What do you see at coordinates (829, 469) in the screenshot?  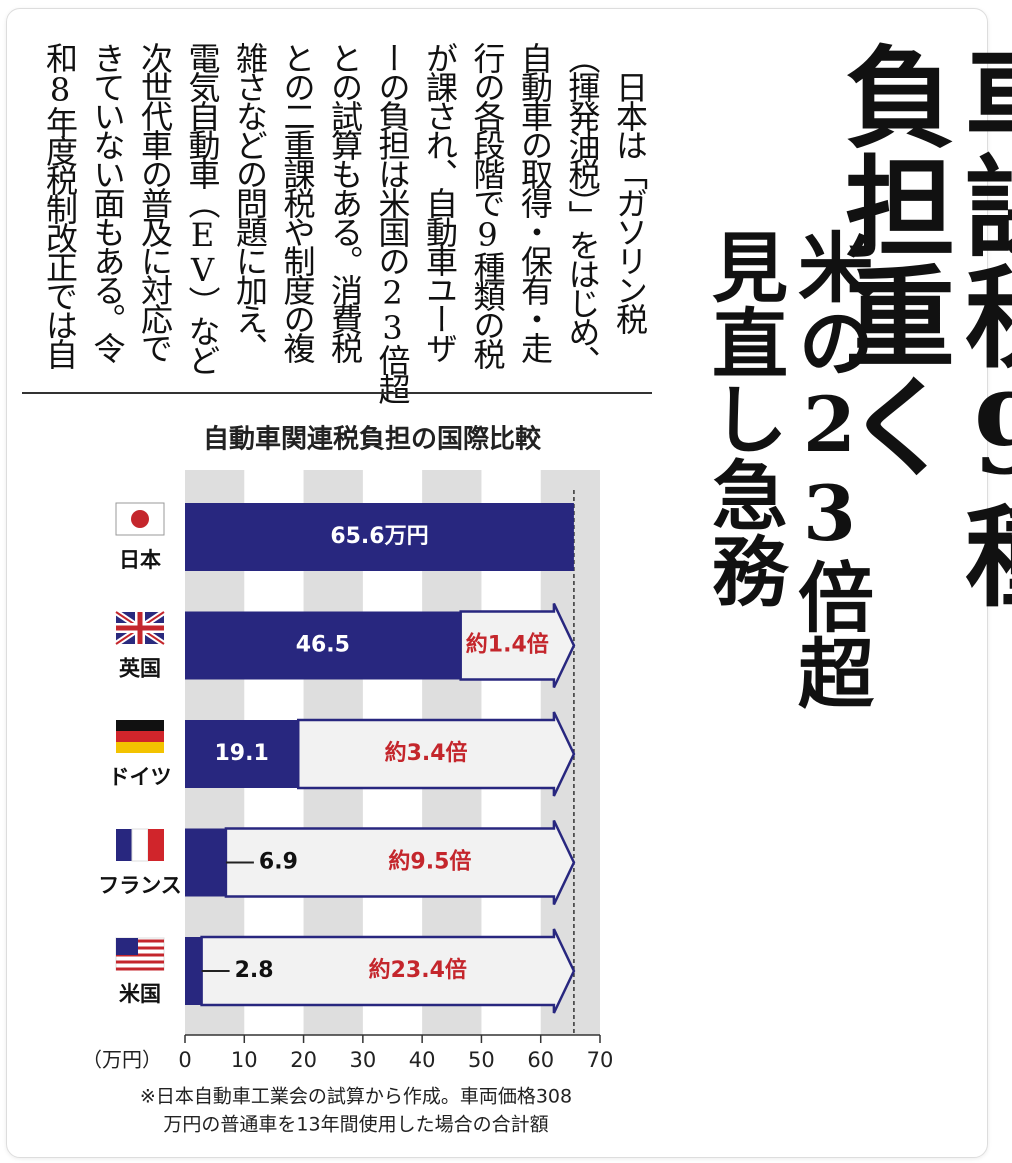 I see `headline-part: 米の23倍超` at bounding box center [829, 469].